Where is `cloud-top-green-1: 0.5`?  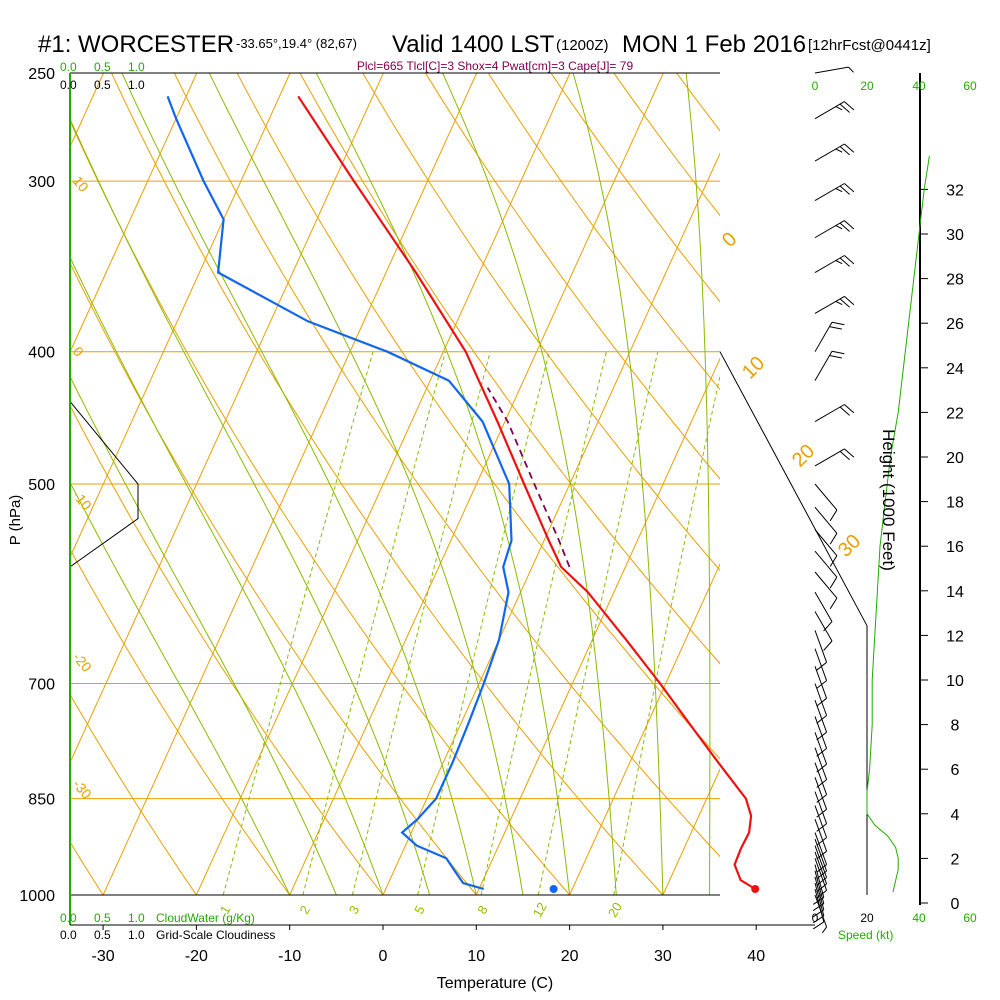 cloud-top-green-1: 0.5 is located at coordinates (102, 67).